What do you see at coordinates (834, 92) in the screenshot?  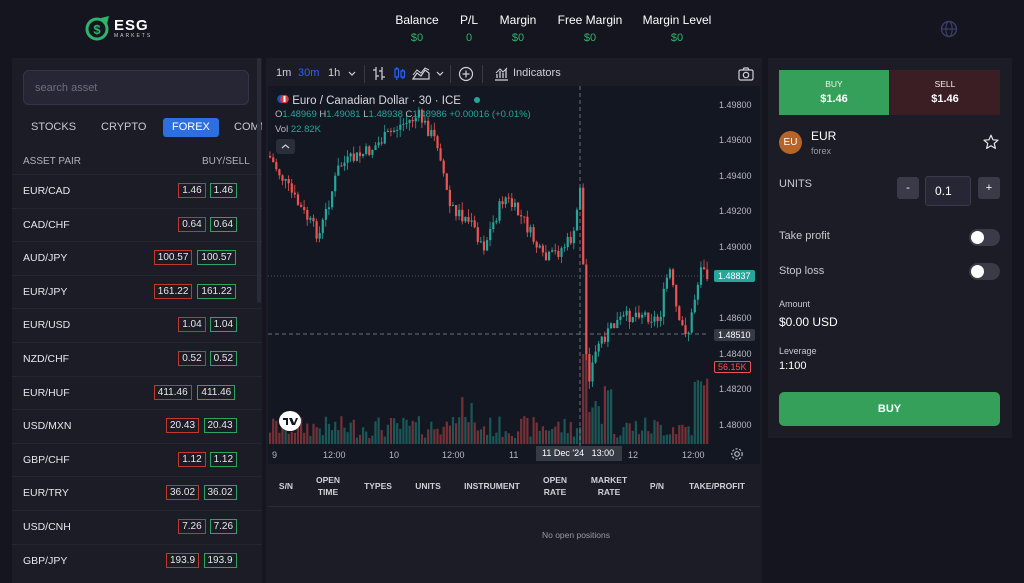 I see `buy-quote-button: BUY $1.46` at bounding box center [834, 92].